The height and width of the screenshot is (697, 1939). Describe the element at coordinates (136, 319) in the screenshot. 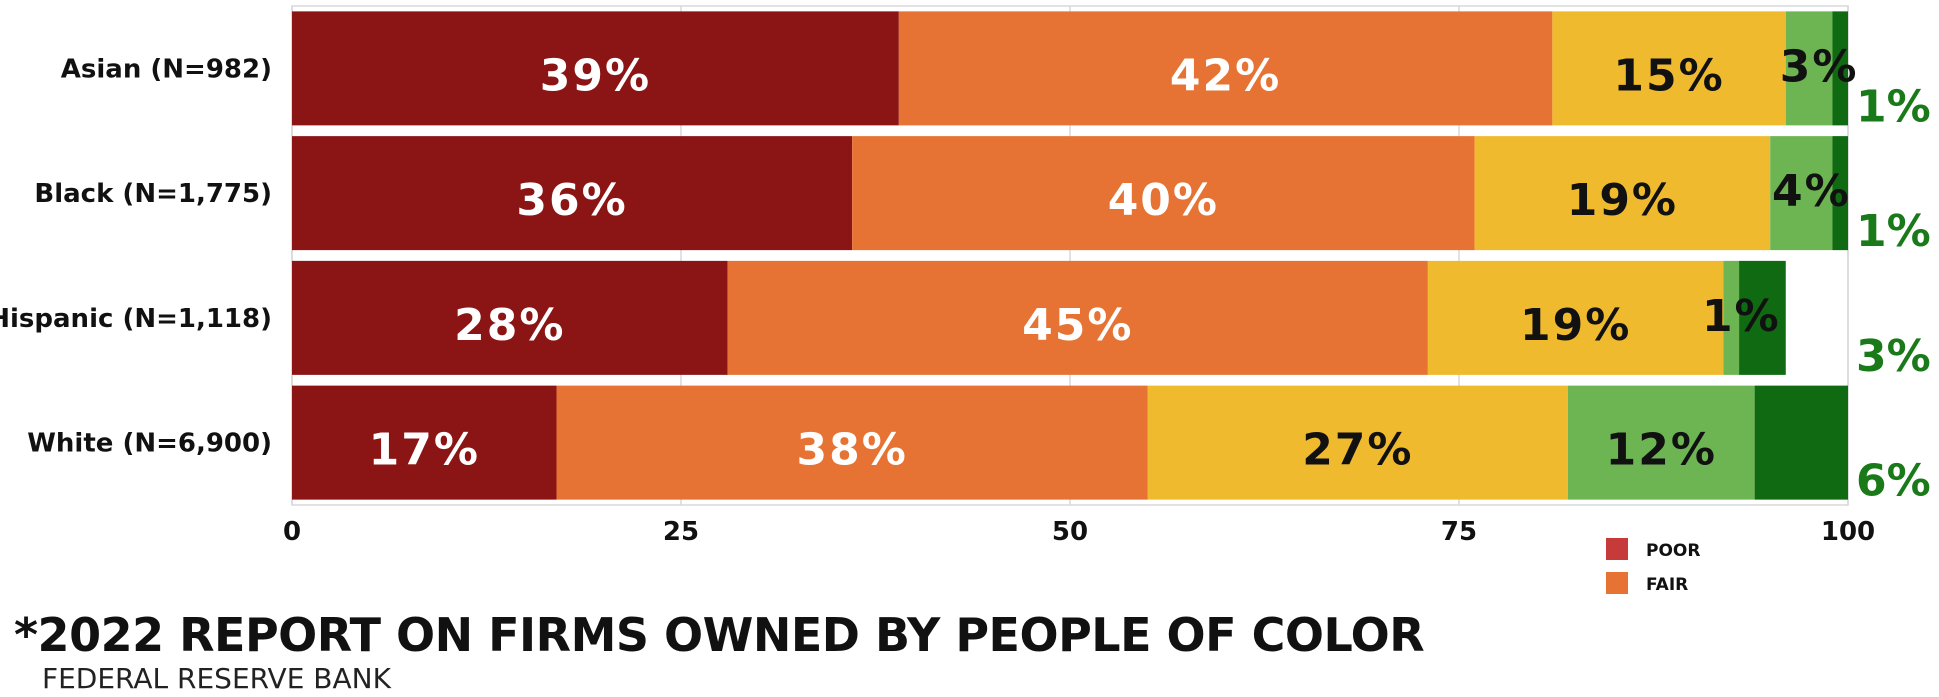

I see `category-label: Hispanic (N=1,118)` at that location.